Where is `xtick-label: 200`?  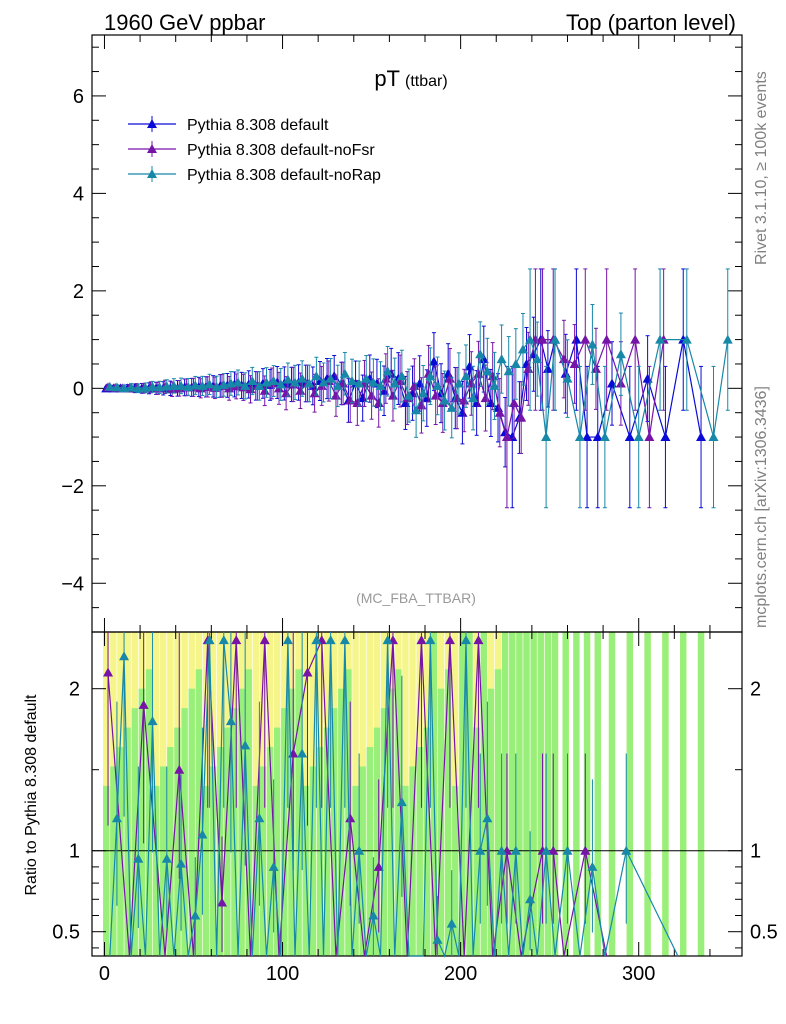
xtick-label: 200 is located at coordinates (460, 974).